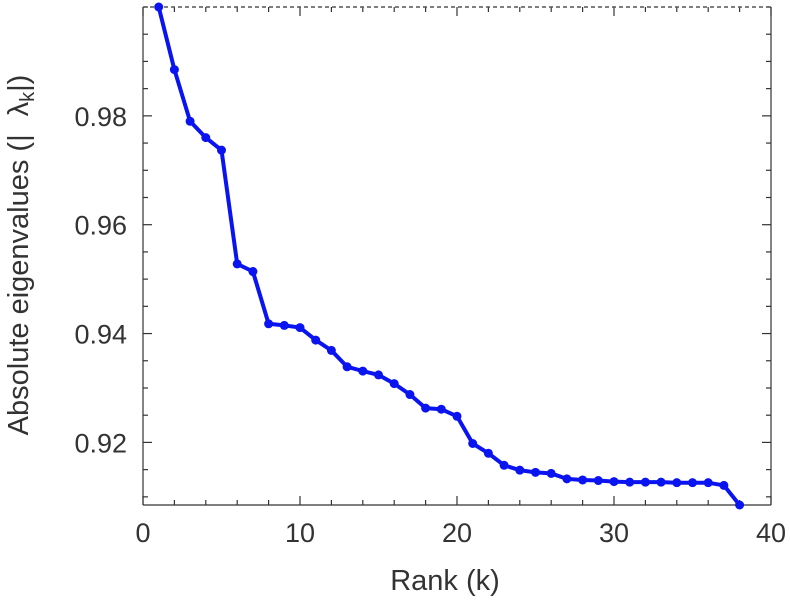  I want to click on y-axis-title-close: |), so click(19, 83).